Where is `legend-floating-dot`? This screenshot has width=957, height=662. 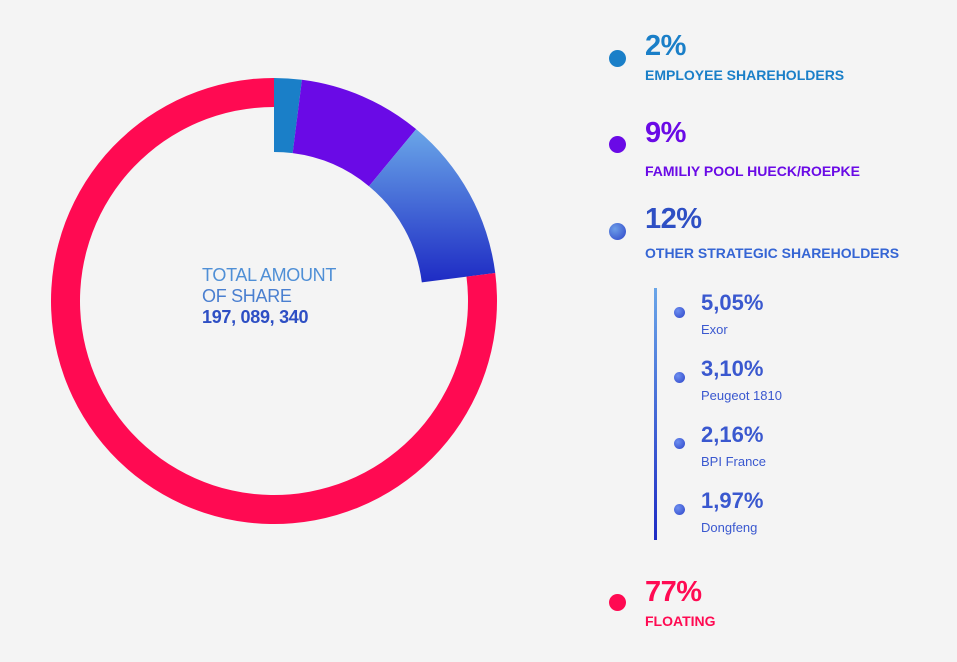 legend-floating-dot is located at coordinates (617, 602).